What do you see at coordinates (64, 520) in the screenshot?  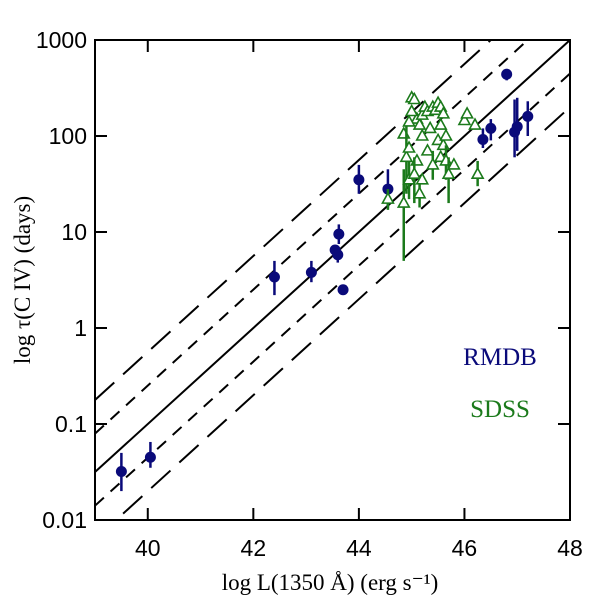 I see `y-tick-label: 0.01` at bounding box center [64, 520].